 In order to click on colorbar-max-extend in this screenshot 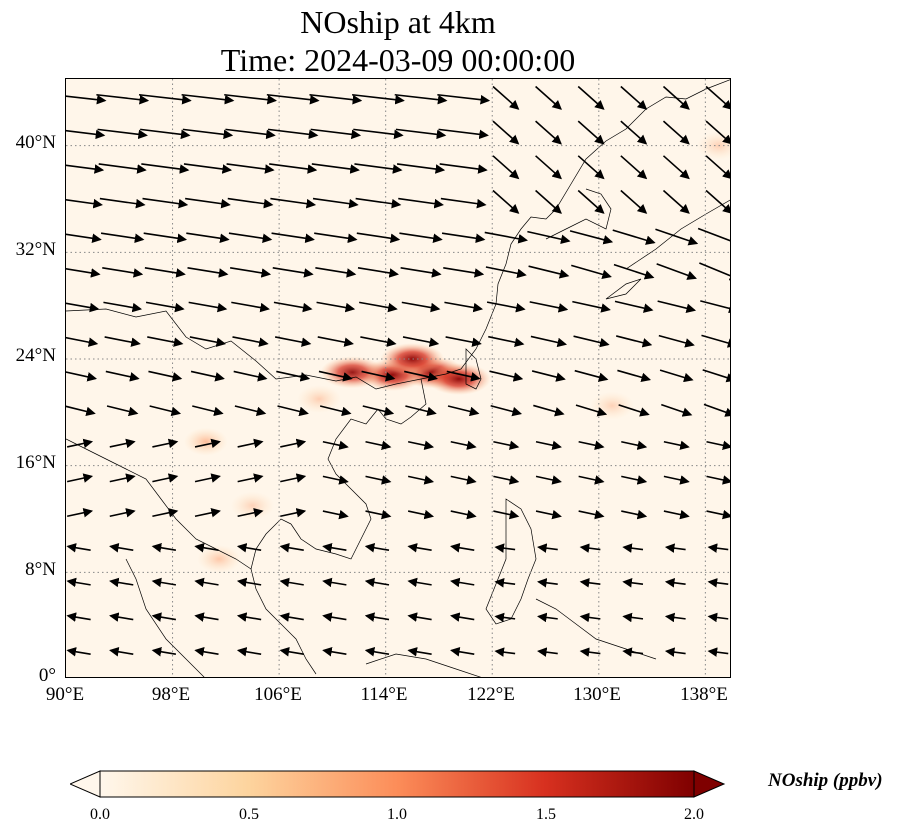, I will do `click(709, 784)`.